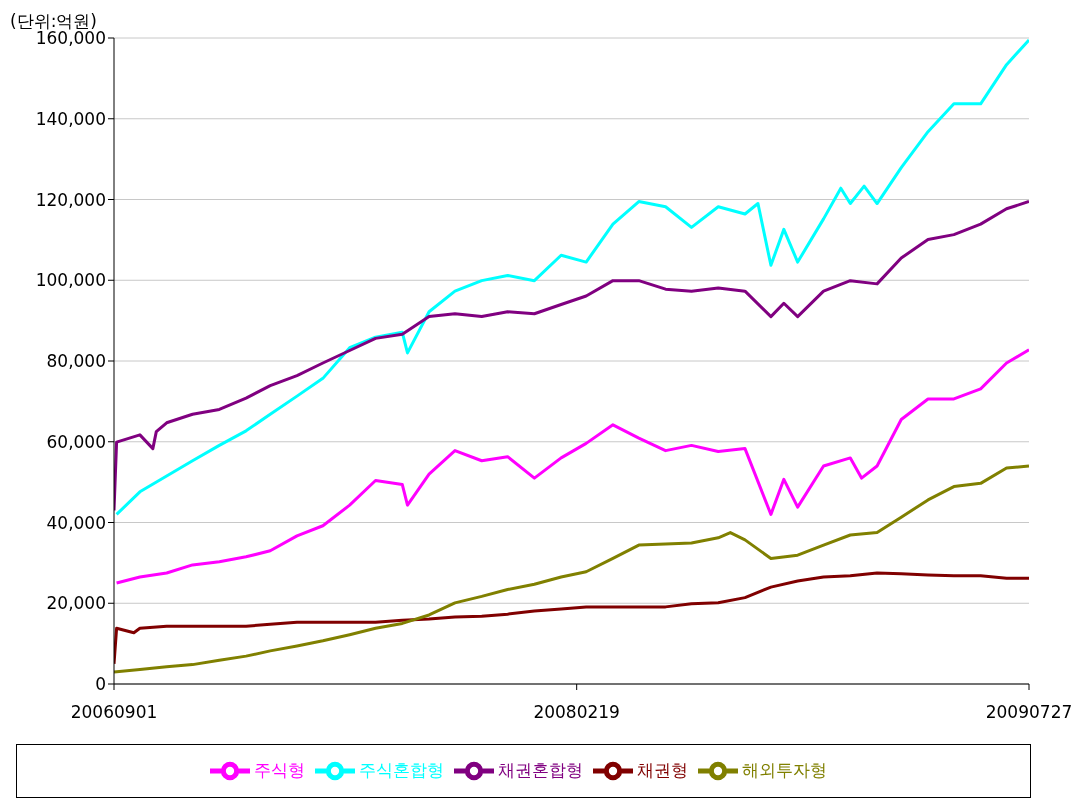  What do you see at coordinates (662, 770) in the screenshot?
I see `legend-label: 채권형` at bounding box center [662, 770].